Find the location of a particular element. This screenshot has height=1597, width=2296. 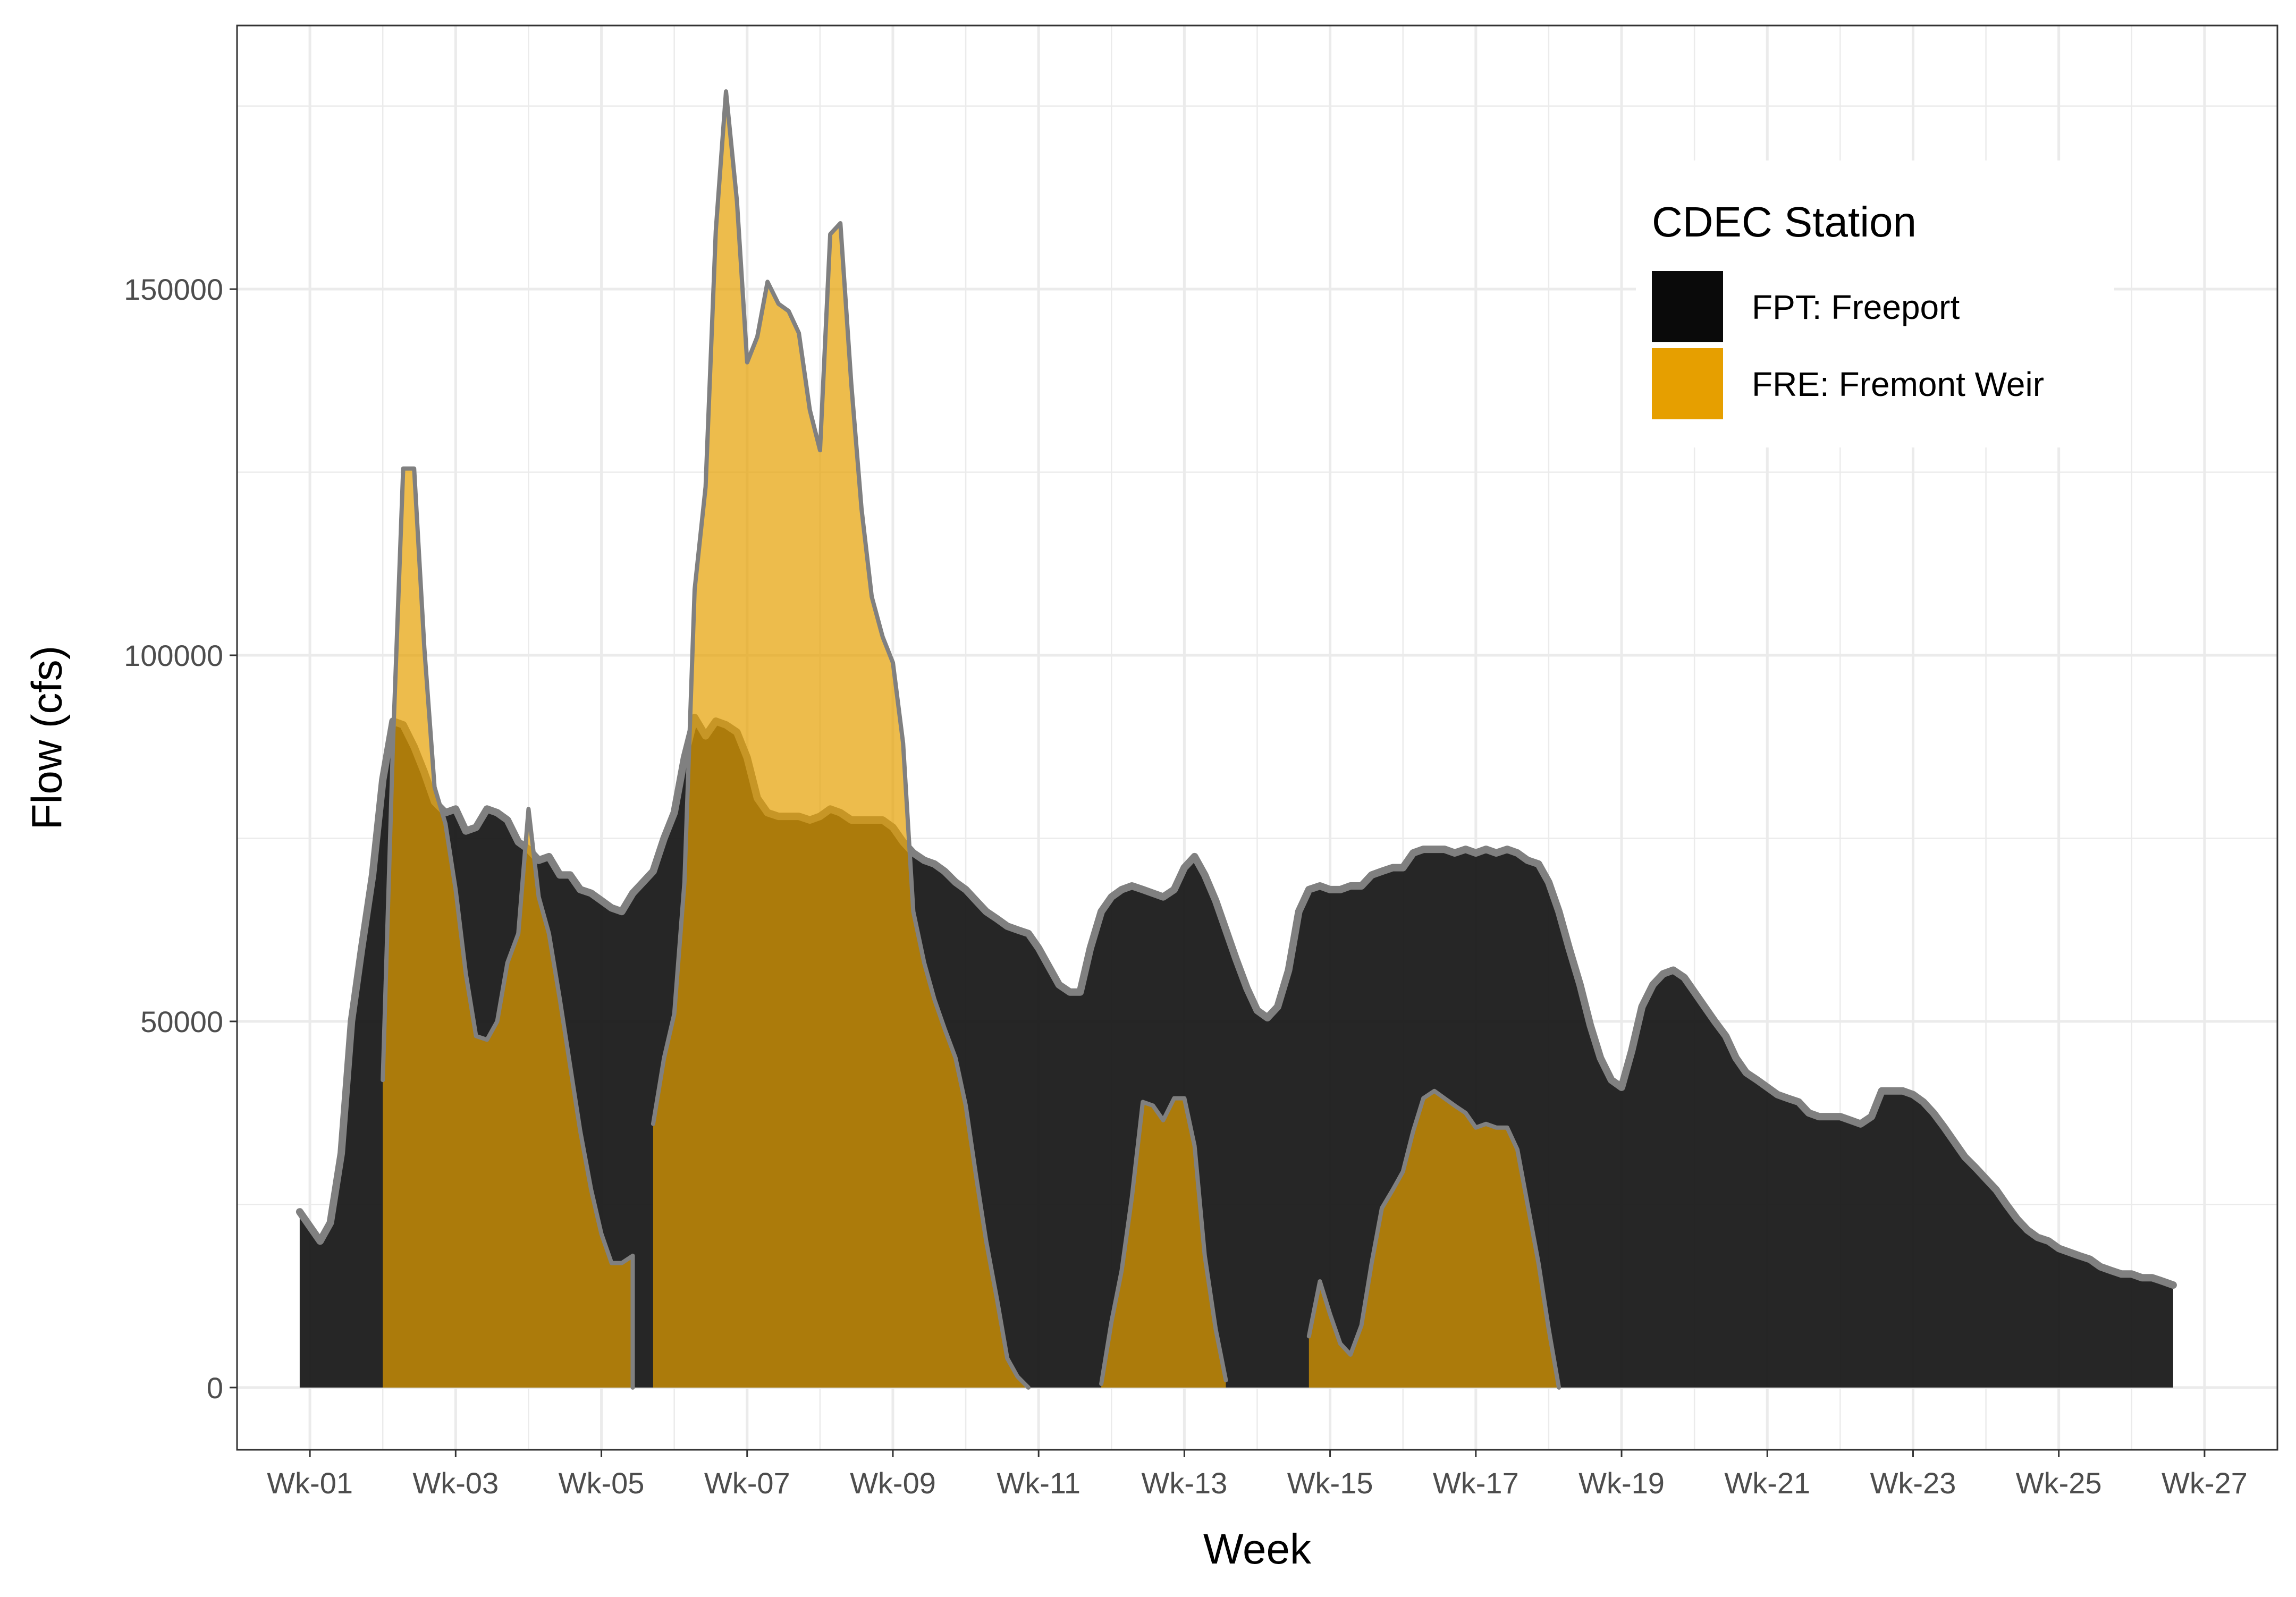

legend-swatch-fremont-weir is located at coordinates (1687, 383).